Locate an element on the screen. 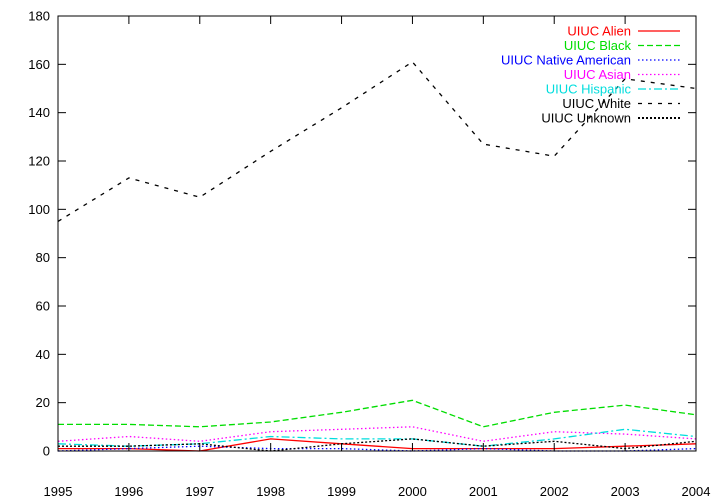 This screenshot has height=504, width=720. series-line-uiuc-asian is located at coordinates (377, 434).